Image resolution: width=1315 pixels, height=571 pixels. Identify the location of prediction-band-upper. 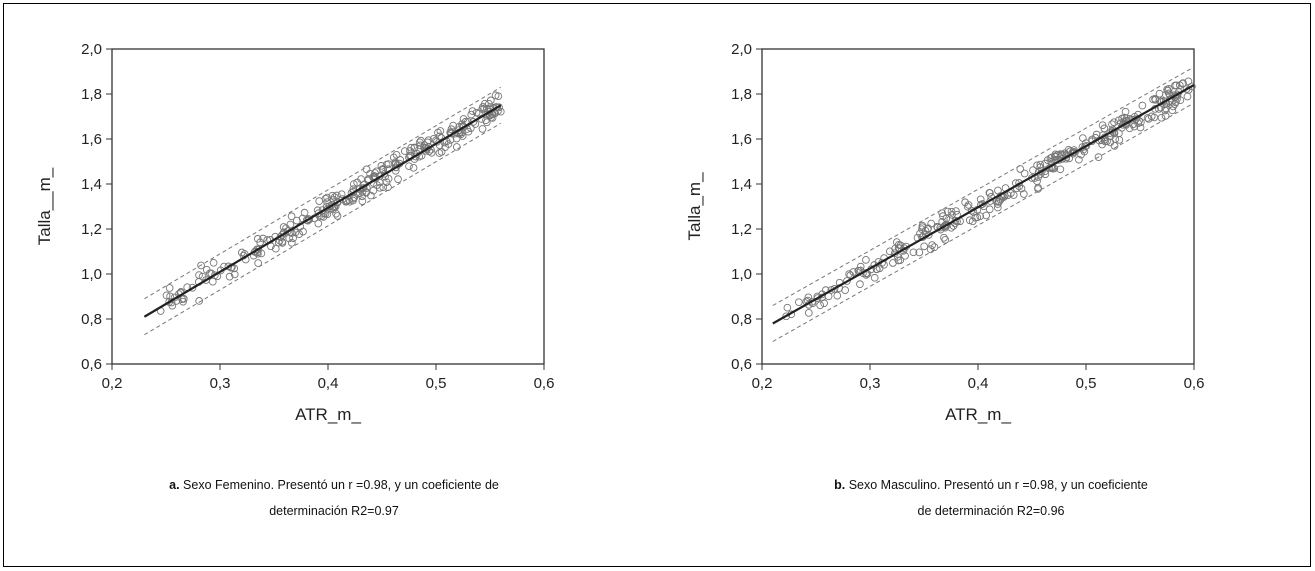
(323, 193).